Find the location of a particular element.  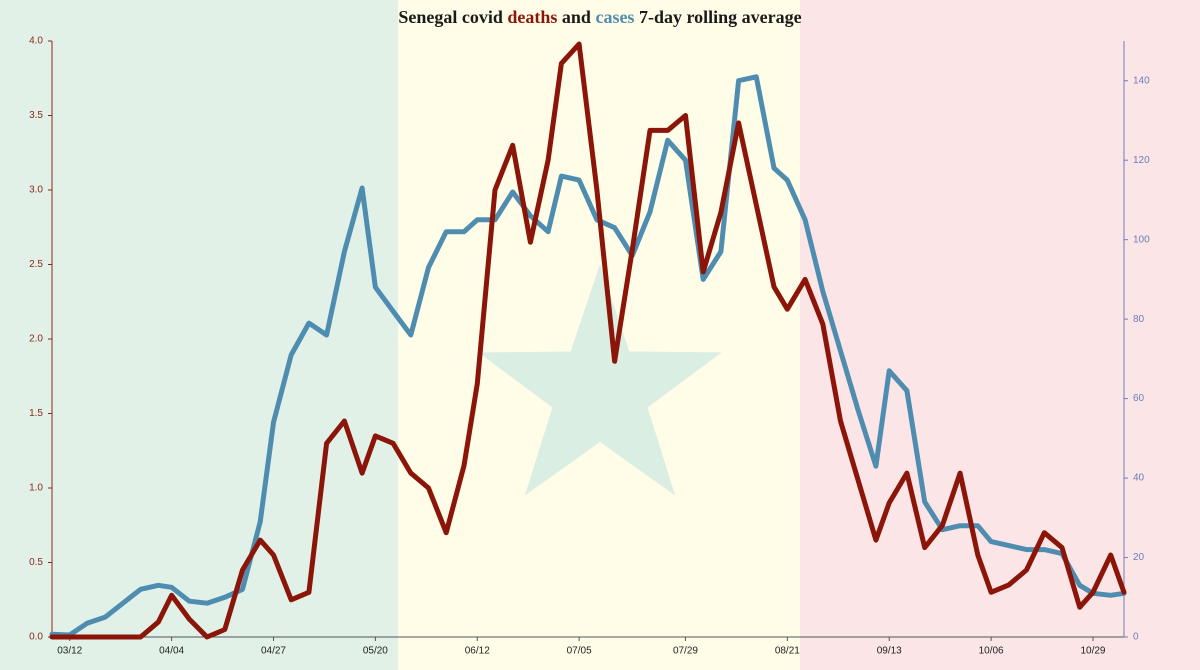

y2-tick-label: 60 is located at coordinates (1139, 398).